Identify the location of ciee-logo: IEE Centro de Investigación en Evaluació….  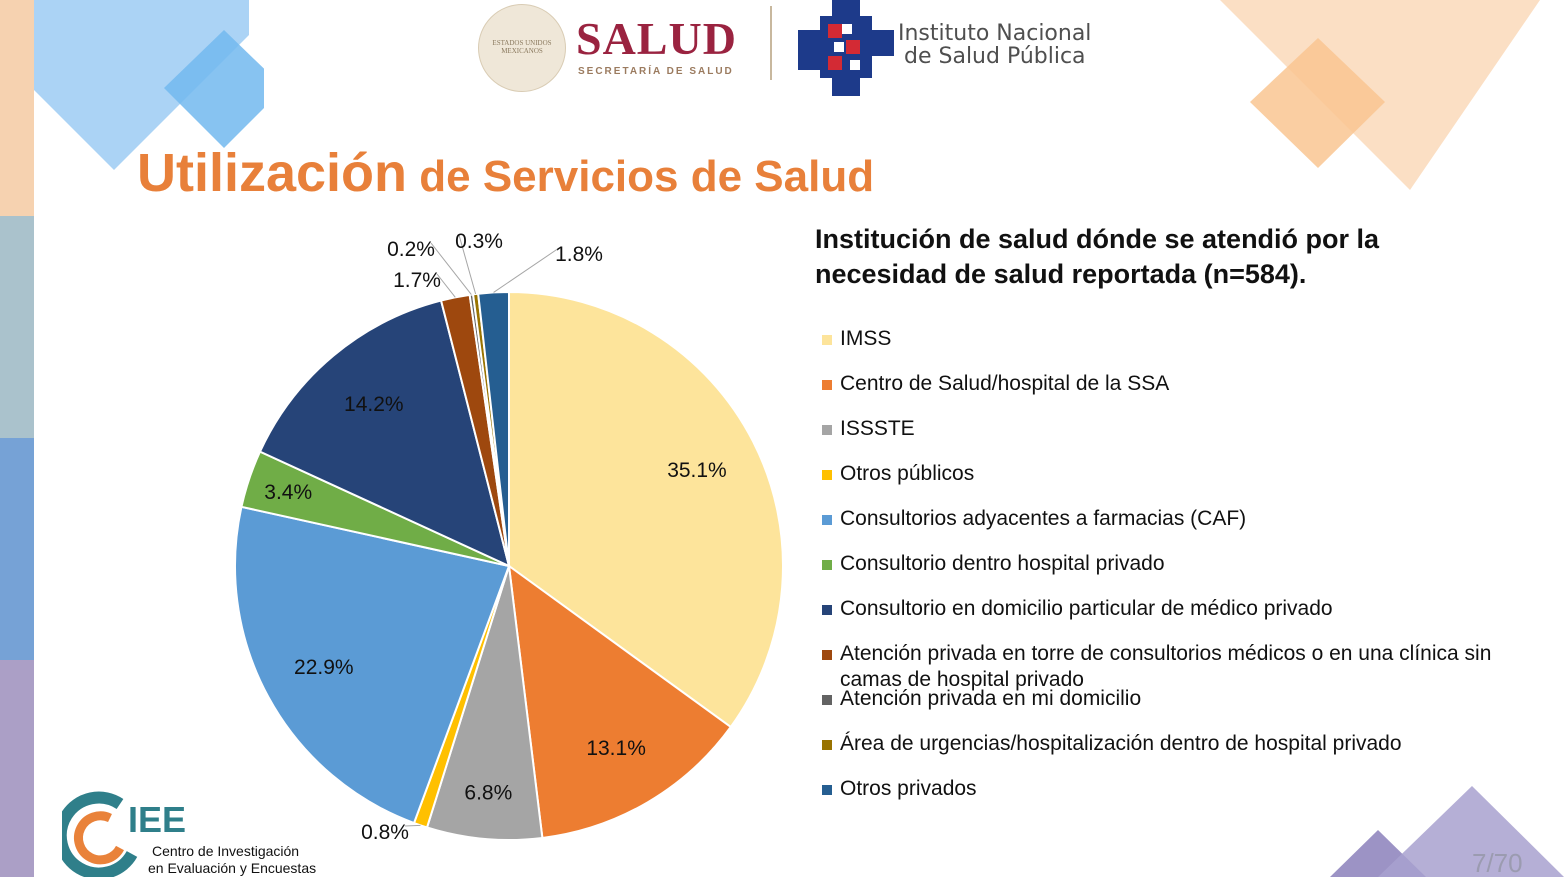
(189, 834).